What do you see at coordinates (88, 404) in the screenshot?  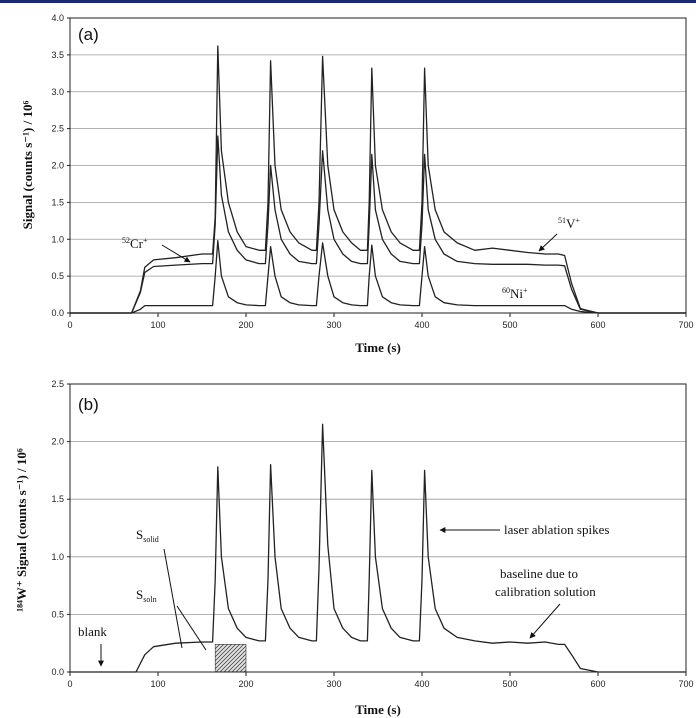 I see `panel-b-label: (b)` at bounding box center [88, 404].